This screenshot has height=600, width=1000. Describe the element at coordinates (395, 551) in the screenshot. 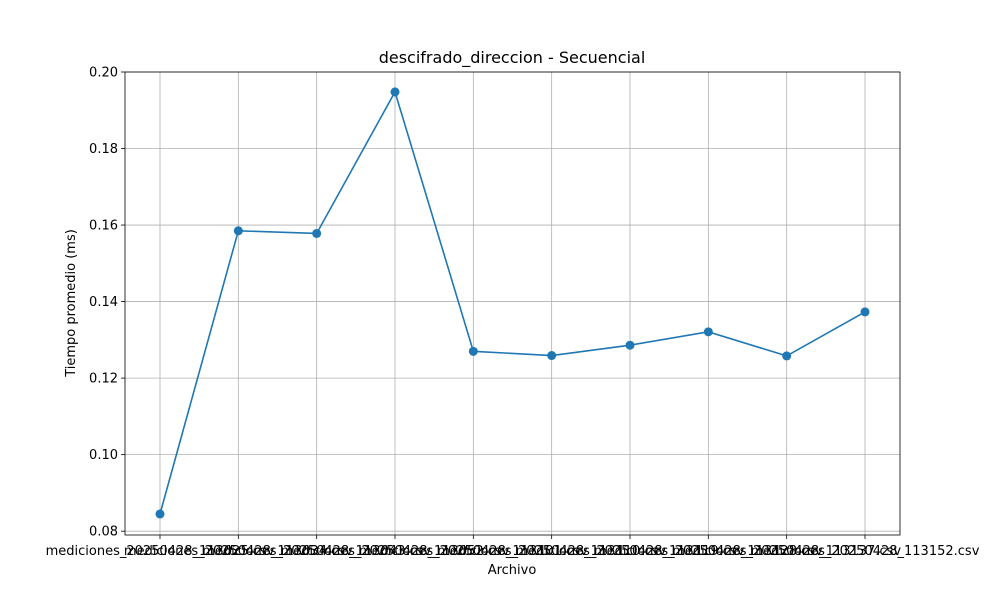

I see `x-tick-label: mediciones_20250428_113052.csv` at that location.